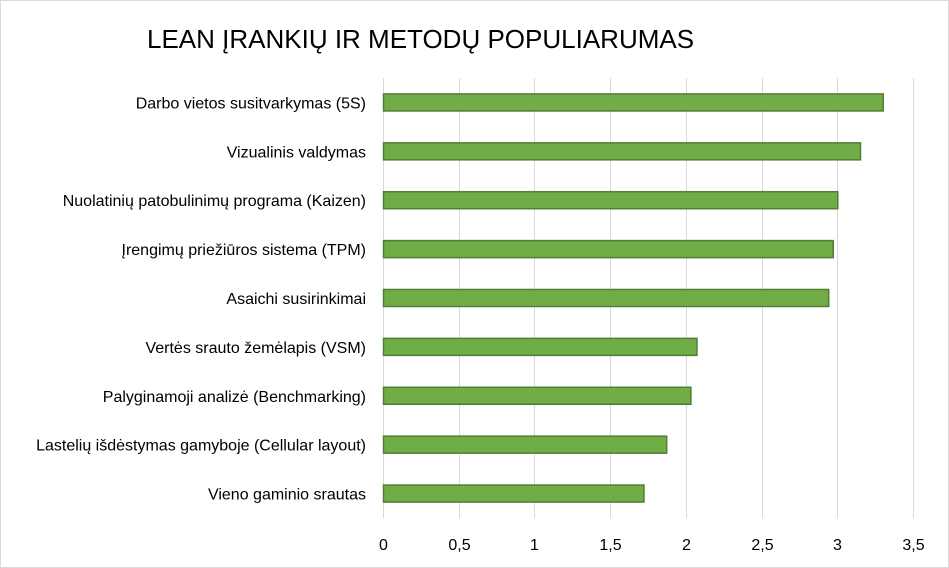 The image size is (949, 568). I want to click on x-tick-label: 0, so click(383, 545).